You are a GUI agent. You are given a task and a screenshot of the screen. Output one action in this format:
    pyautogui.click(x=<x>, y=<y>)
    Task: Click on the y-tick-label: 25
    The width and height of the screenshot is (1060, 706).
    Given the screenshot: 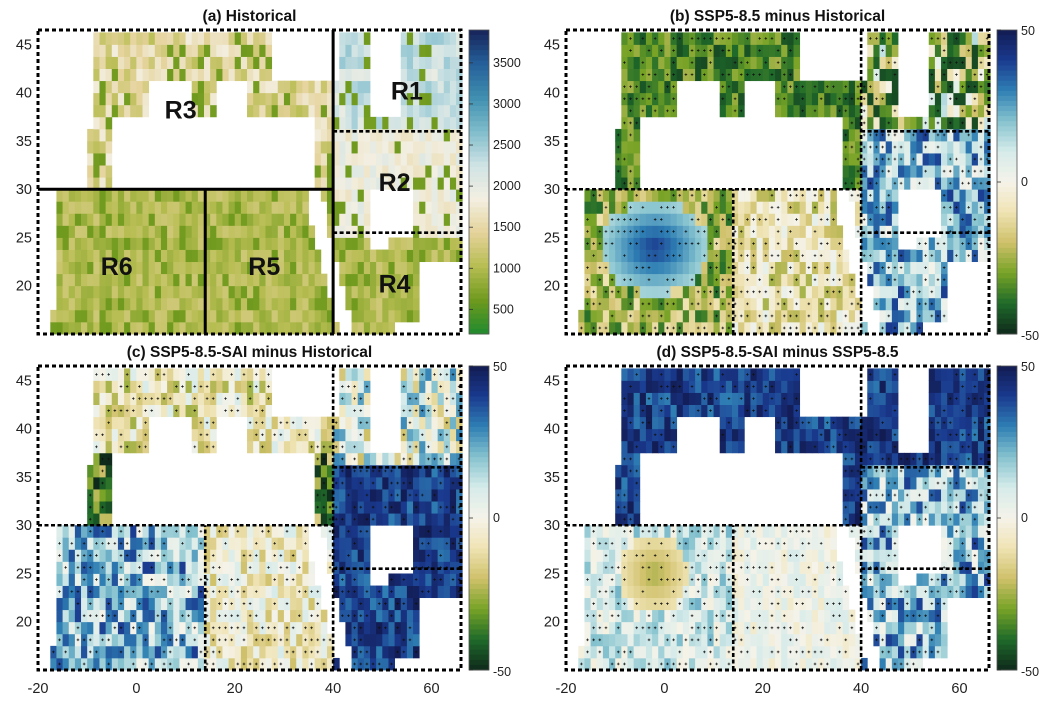 What is the action you would take?
    pyautogui.click(x=552, y=238)
    